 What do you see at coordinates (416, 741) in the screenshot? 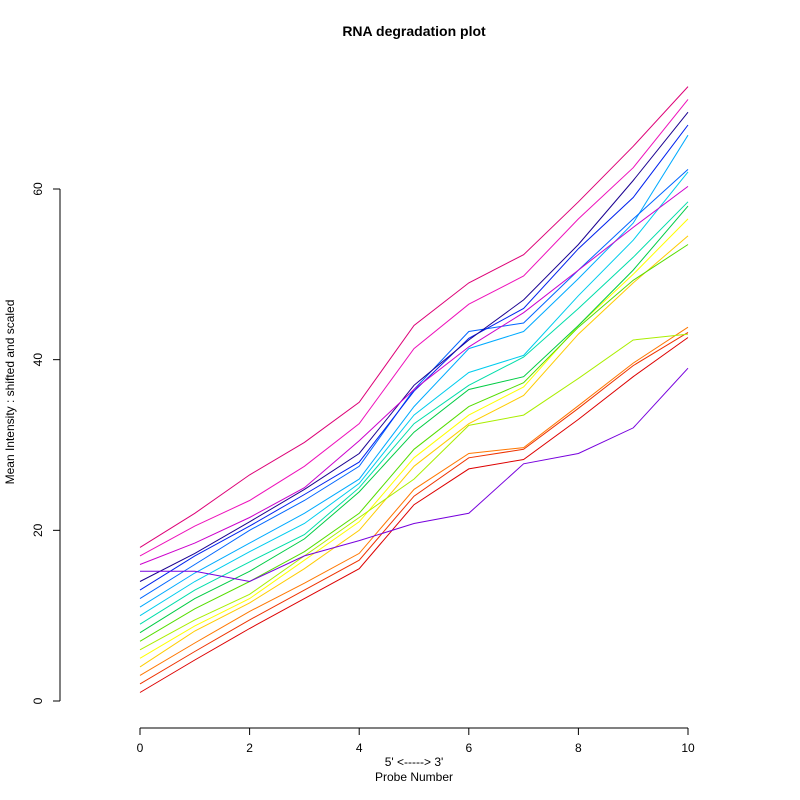
I see `x-axis: 0 2 4 6 8 10` at bounding box center [416, 741].